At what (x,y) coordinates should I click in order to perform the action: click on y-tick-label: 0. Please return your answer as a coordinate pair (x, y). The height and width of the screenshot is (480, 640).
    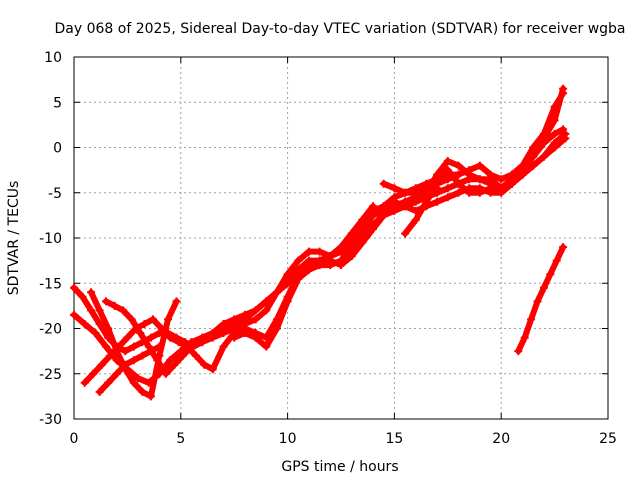
    Looking at the image, I should click on (57, 149).